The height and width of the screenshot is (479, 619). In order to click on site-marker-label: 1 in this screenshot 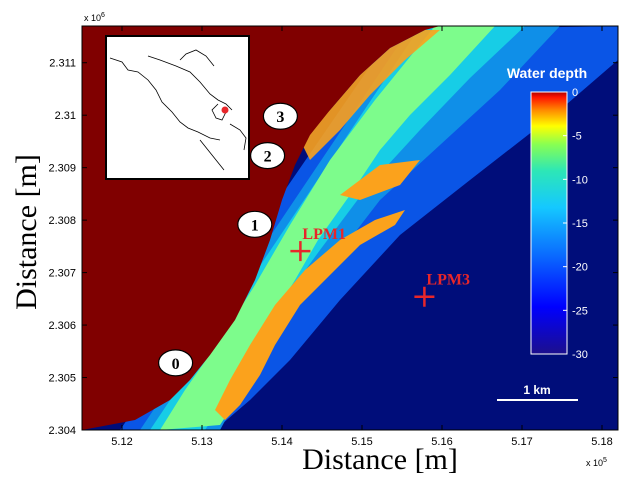, I will do `click(255, 225)`.